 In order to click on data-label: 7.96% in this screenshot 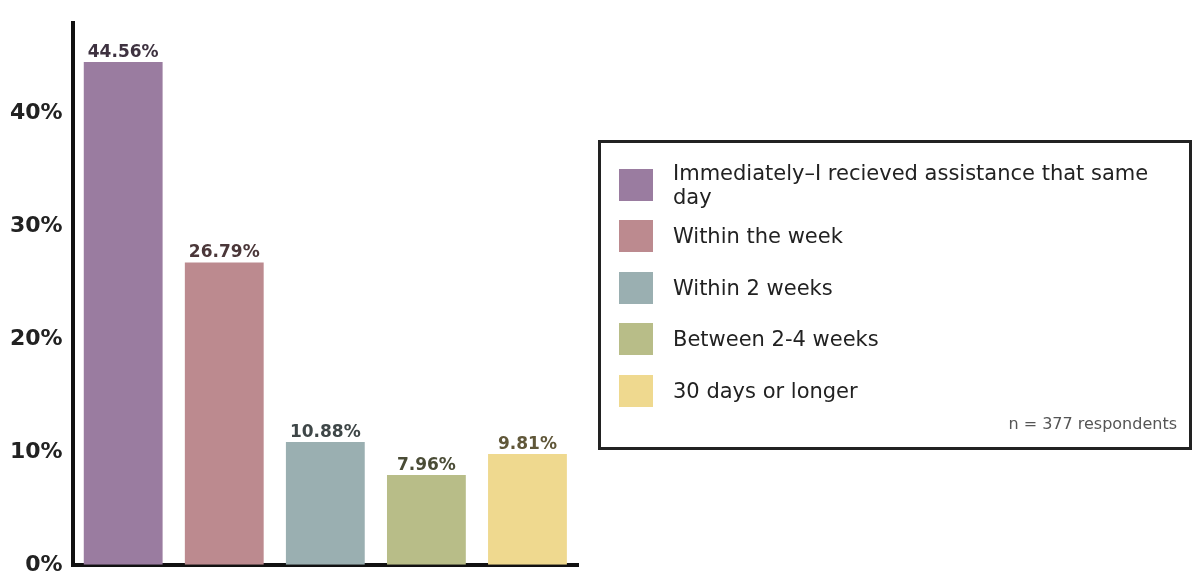, I will do `click(426, 463)`.